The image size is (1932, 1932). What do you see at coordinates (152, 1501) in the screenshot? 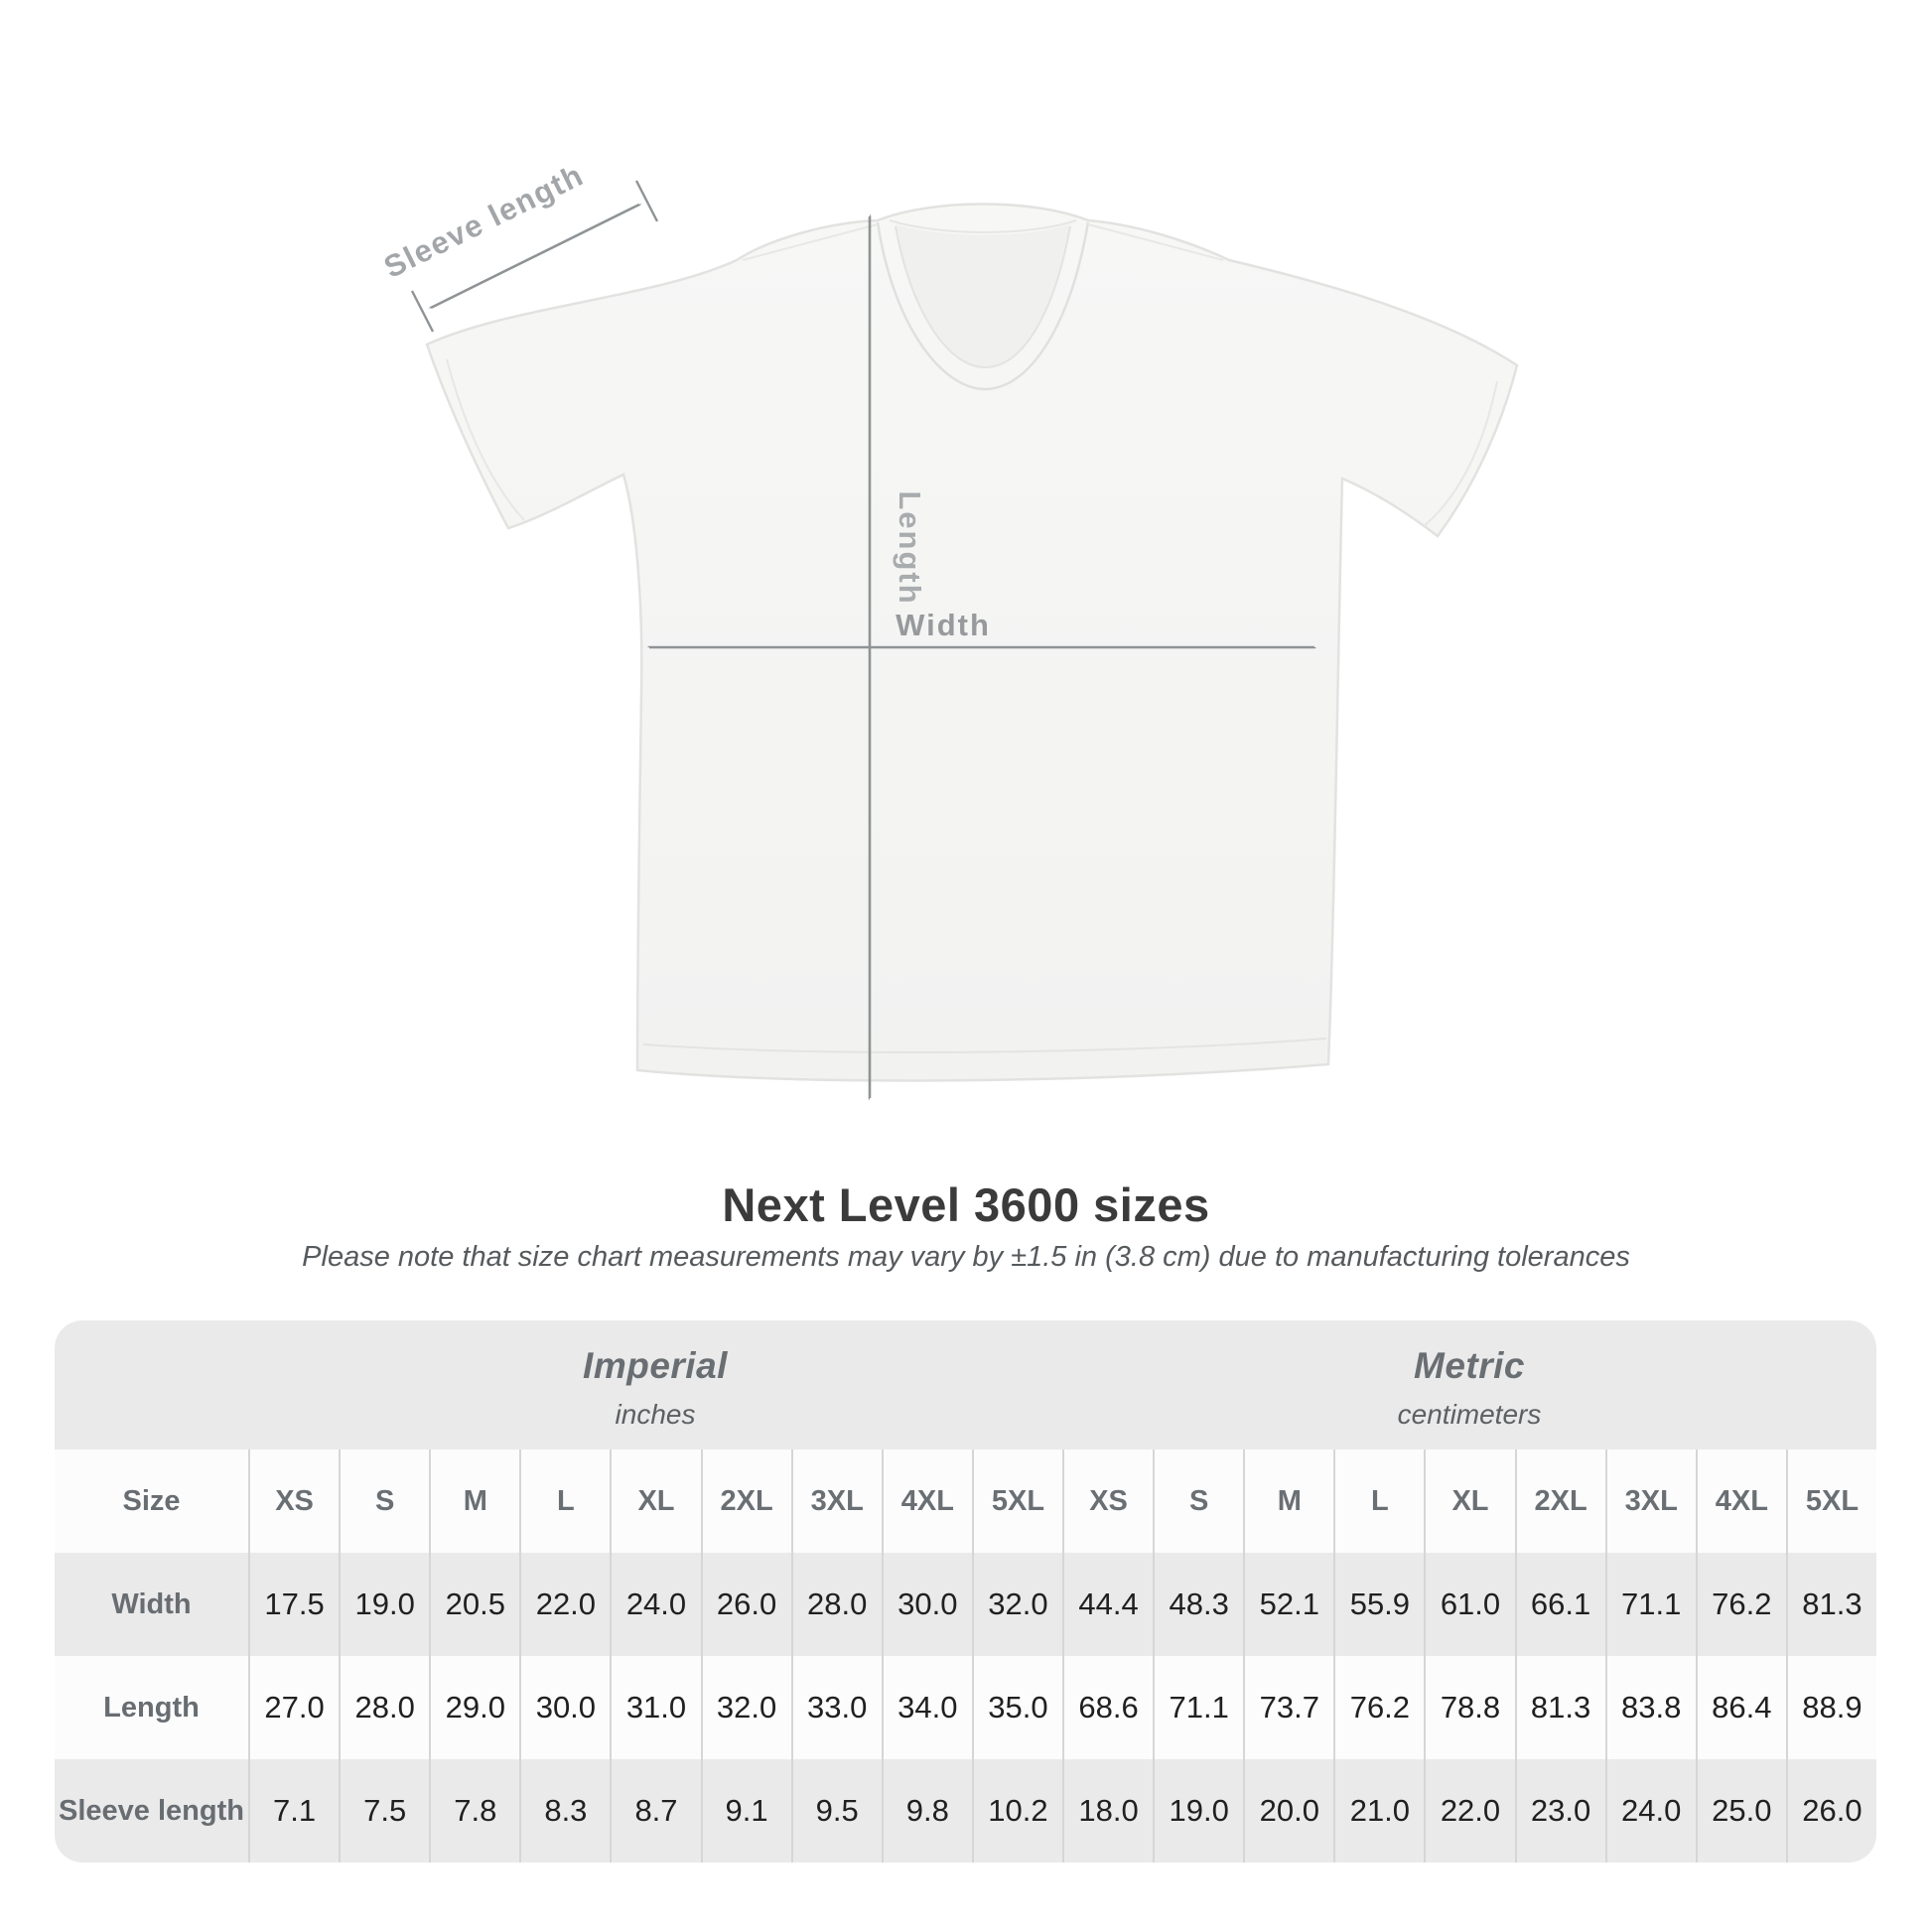
I see `size-header-label: Size` at bounding box center [152, 1501].